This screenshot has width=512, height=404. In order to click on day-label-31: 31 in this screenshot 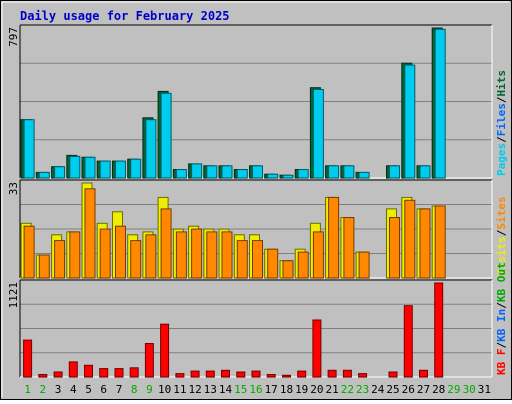, I will do `click(484, 389)`.